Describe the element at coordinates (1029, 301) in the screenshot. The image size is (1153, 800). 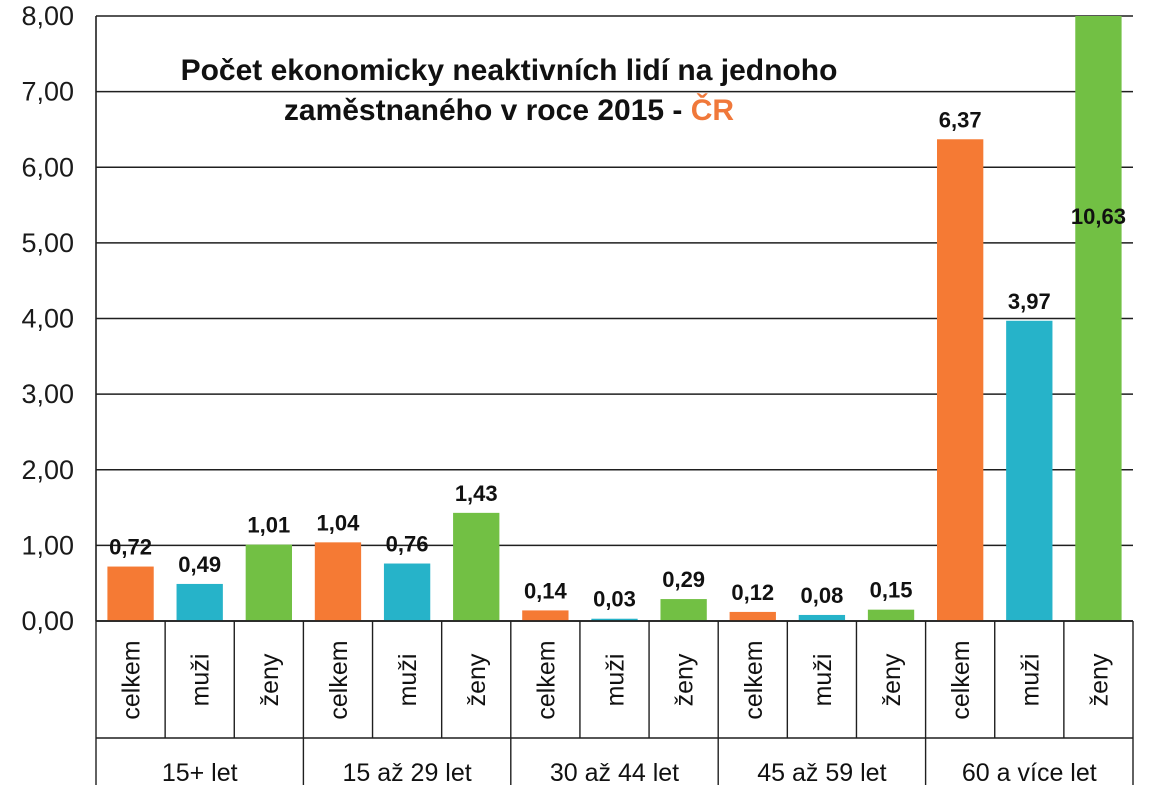
I see `data-label: 3,97` at that location.